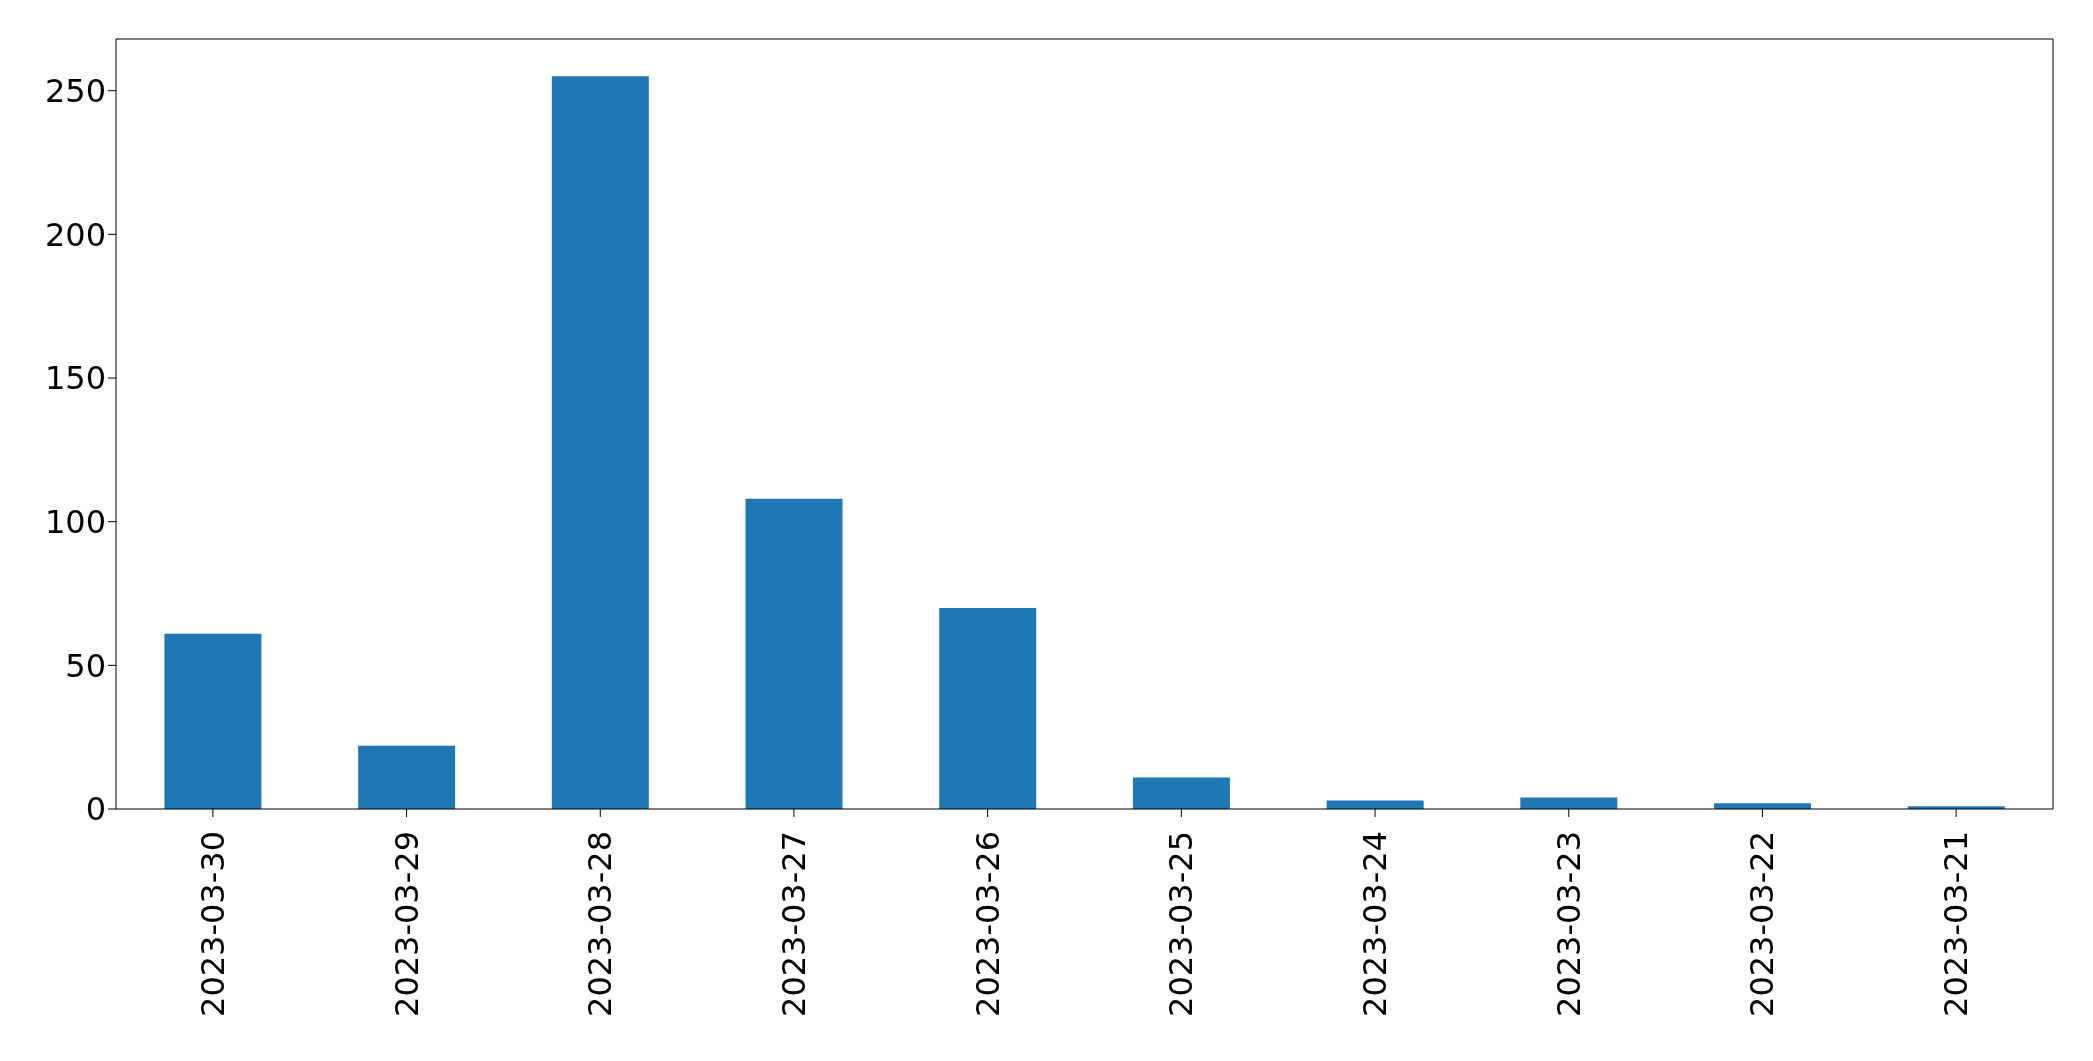 Image resolution: width=2093 pixels, height=1061 pixels. Describe the element at coordinates (600, 924) in the screenshot. I see `x-tick-label: 2023-03-28` at that location.